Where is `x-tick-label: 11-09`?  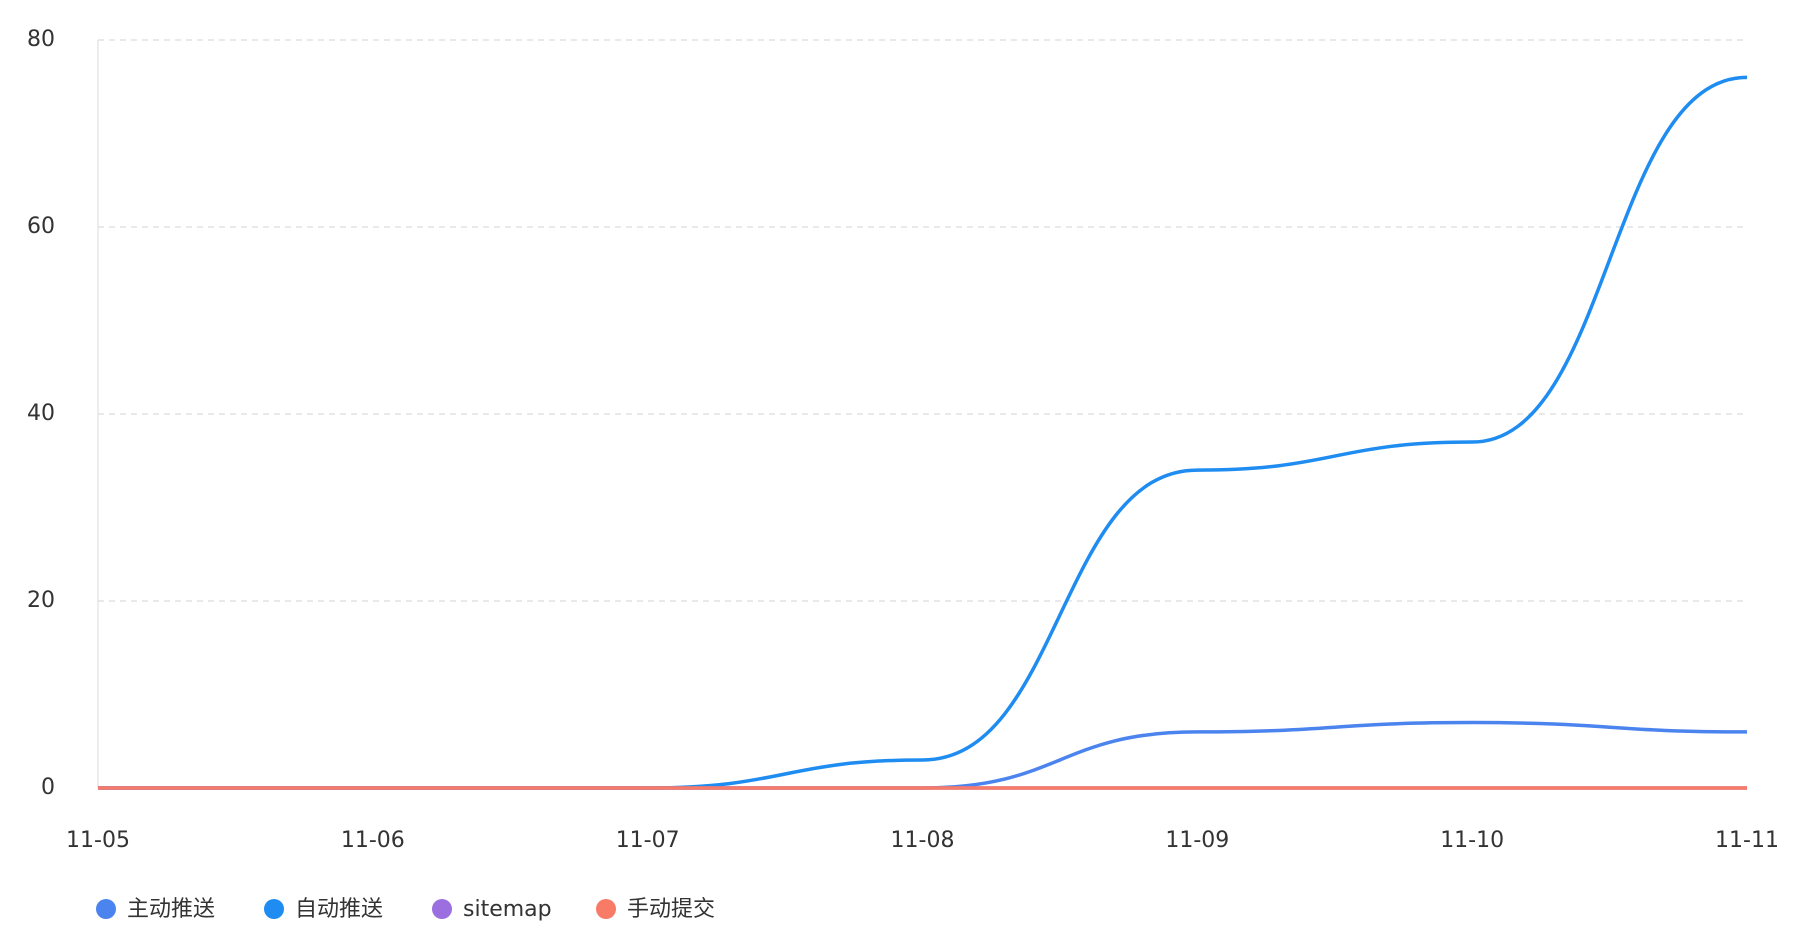 x-tick-label: 11-09 is located at coordinates (1197, 840).